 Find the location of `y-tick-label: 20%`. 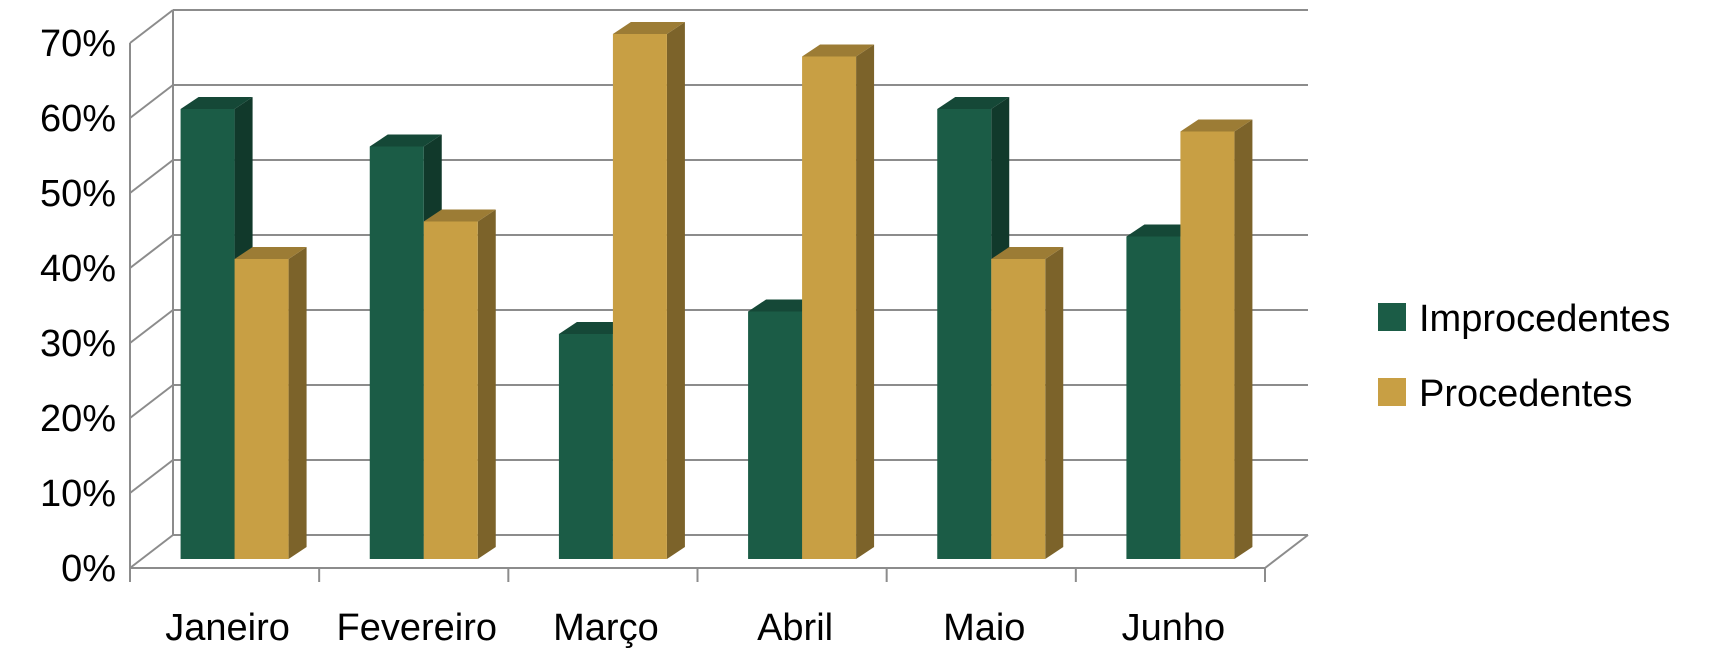

y-tick-label: 20% is located at coordinates (78, 419).